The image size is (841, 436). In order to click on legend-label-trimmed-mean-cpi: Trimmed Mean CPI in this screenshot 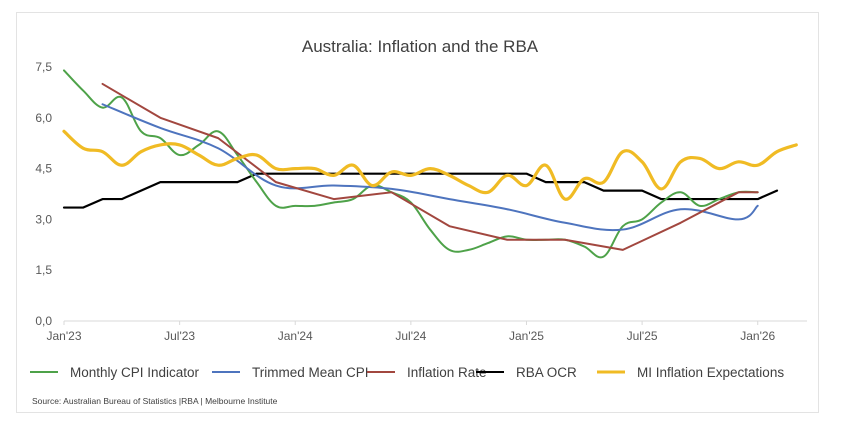, I will do `click(310, 372)`.